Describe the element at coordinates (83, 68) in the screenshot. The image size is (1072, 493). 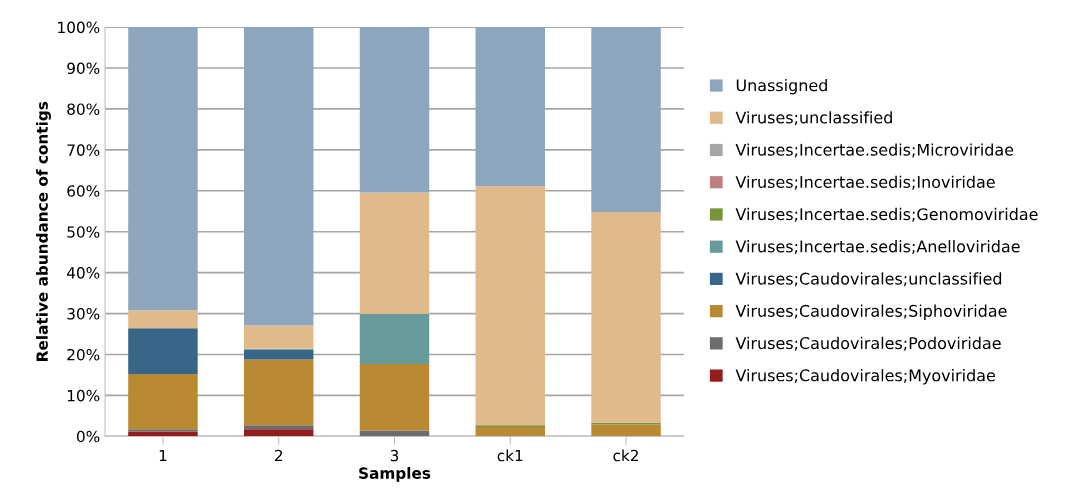
I see `y-tick-label: 90%` at that location.